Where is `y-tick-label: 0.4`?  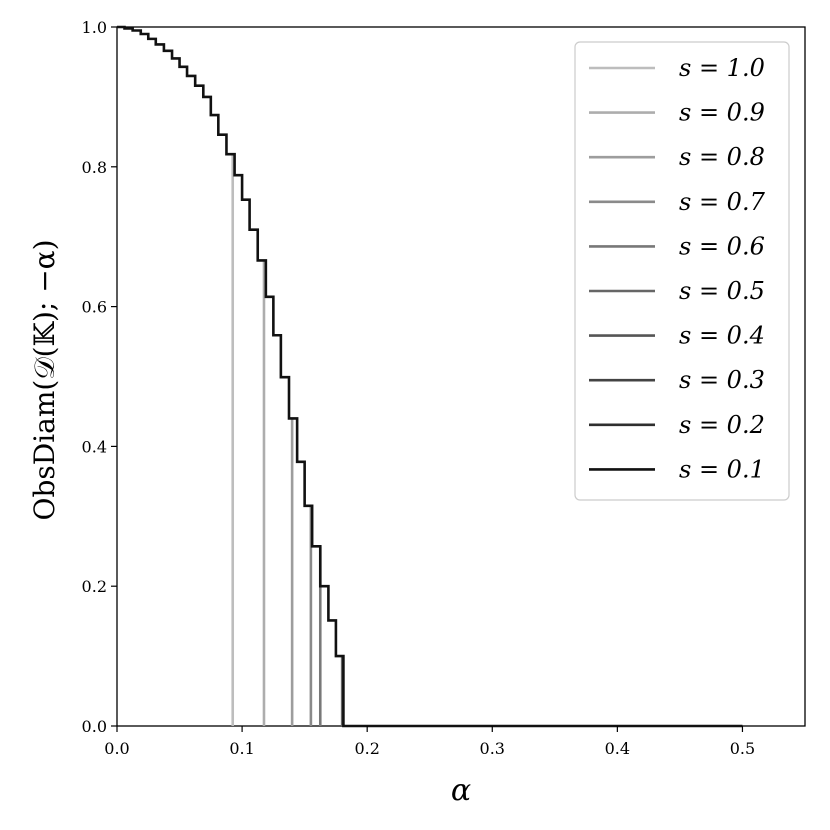 y-tick-label: 0.4 is located at coordinates (94, 446).